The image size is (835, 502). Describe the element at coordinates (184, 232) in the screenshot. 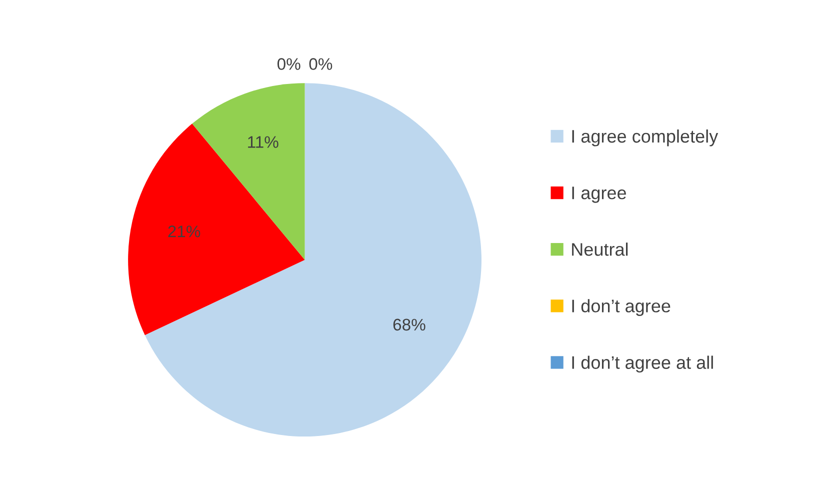

I see `data-label: 21%` at that location.